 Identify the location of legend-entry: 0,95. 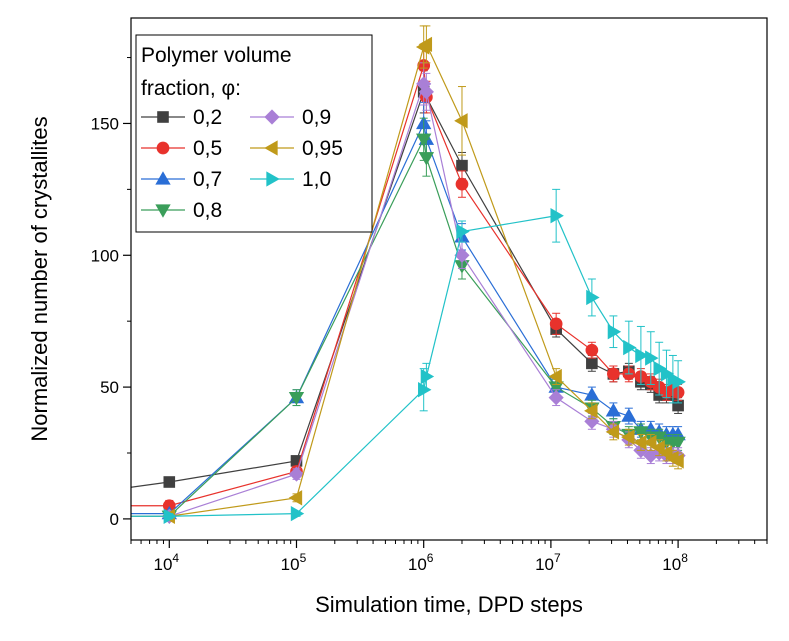
(296, 148).